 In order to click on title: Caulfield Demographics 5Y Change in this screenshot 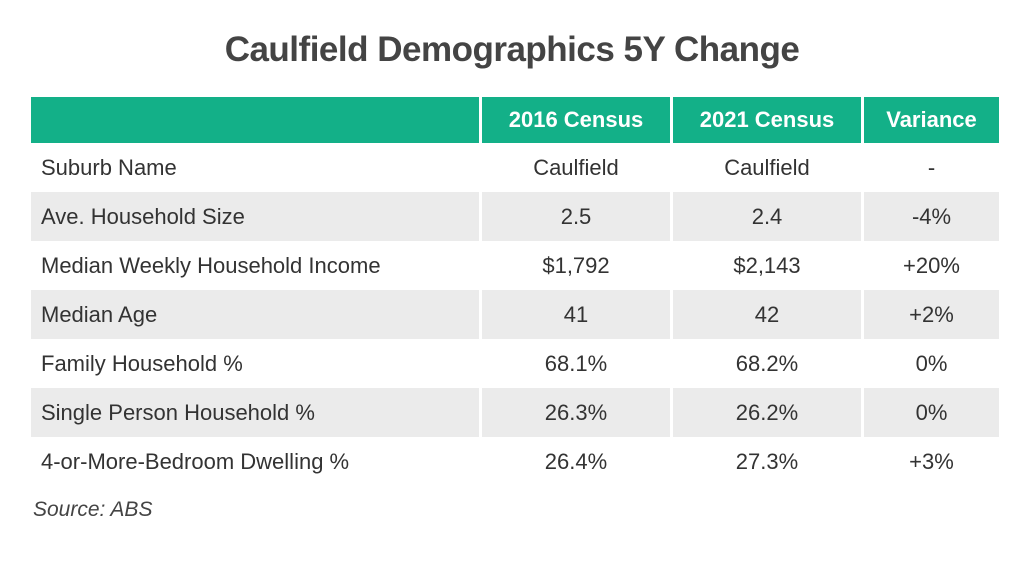, I will do `click(512, 49)`.